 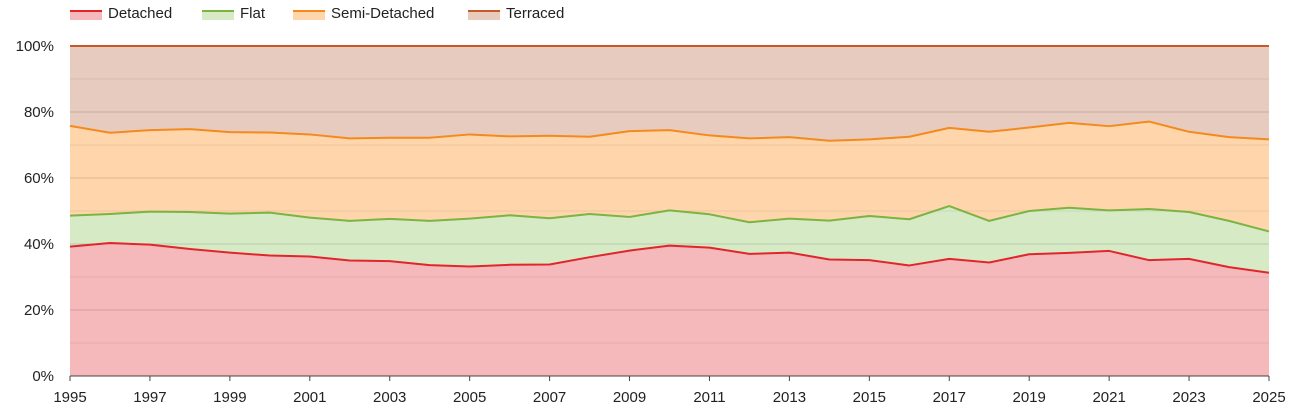 I want to click on legend-label: Terraced, so click(x=535, y=13).